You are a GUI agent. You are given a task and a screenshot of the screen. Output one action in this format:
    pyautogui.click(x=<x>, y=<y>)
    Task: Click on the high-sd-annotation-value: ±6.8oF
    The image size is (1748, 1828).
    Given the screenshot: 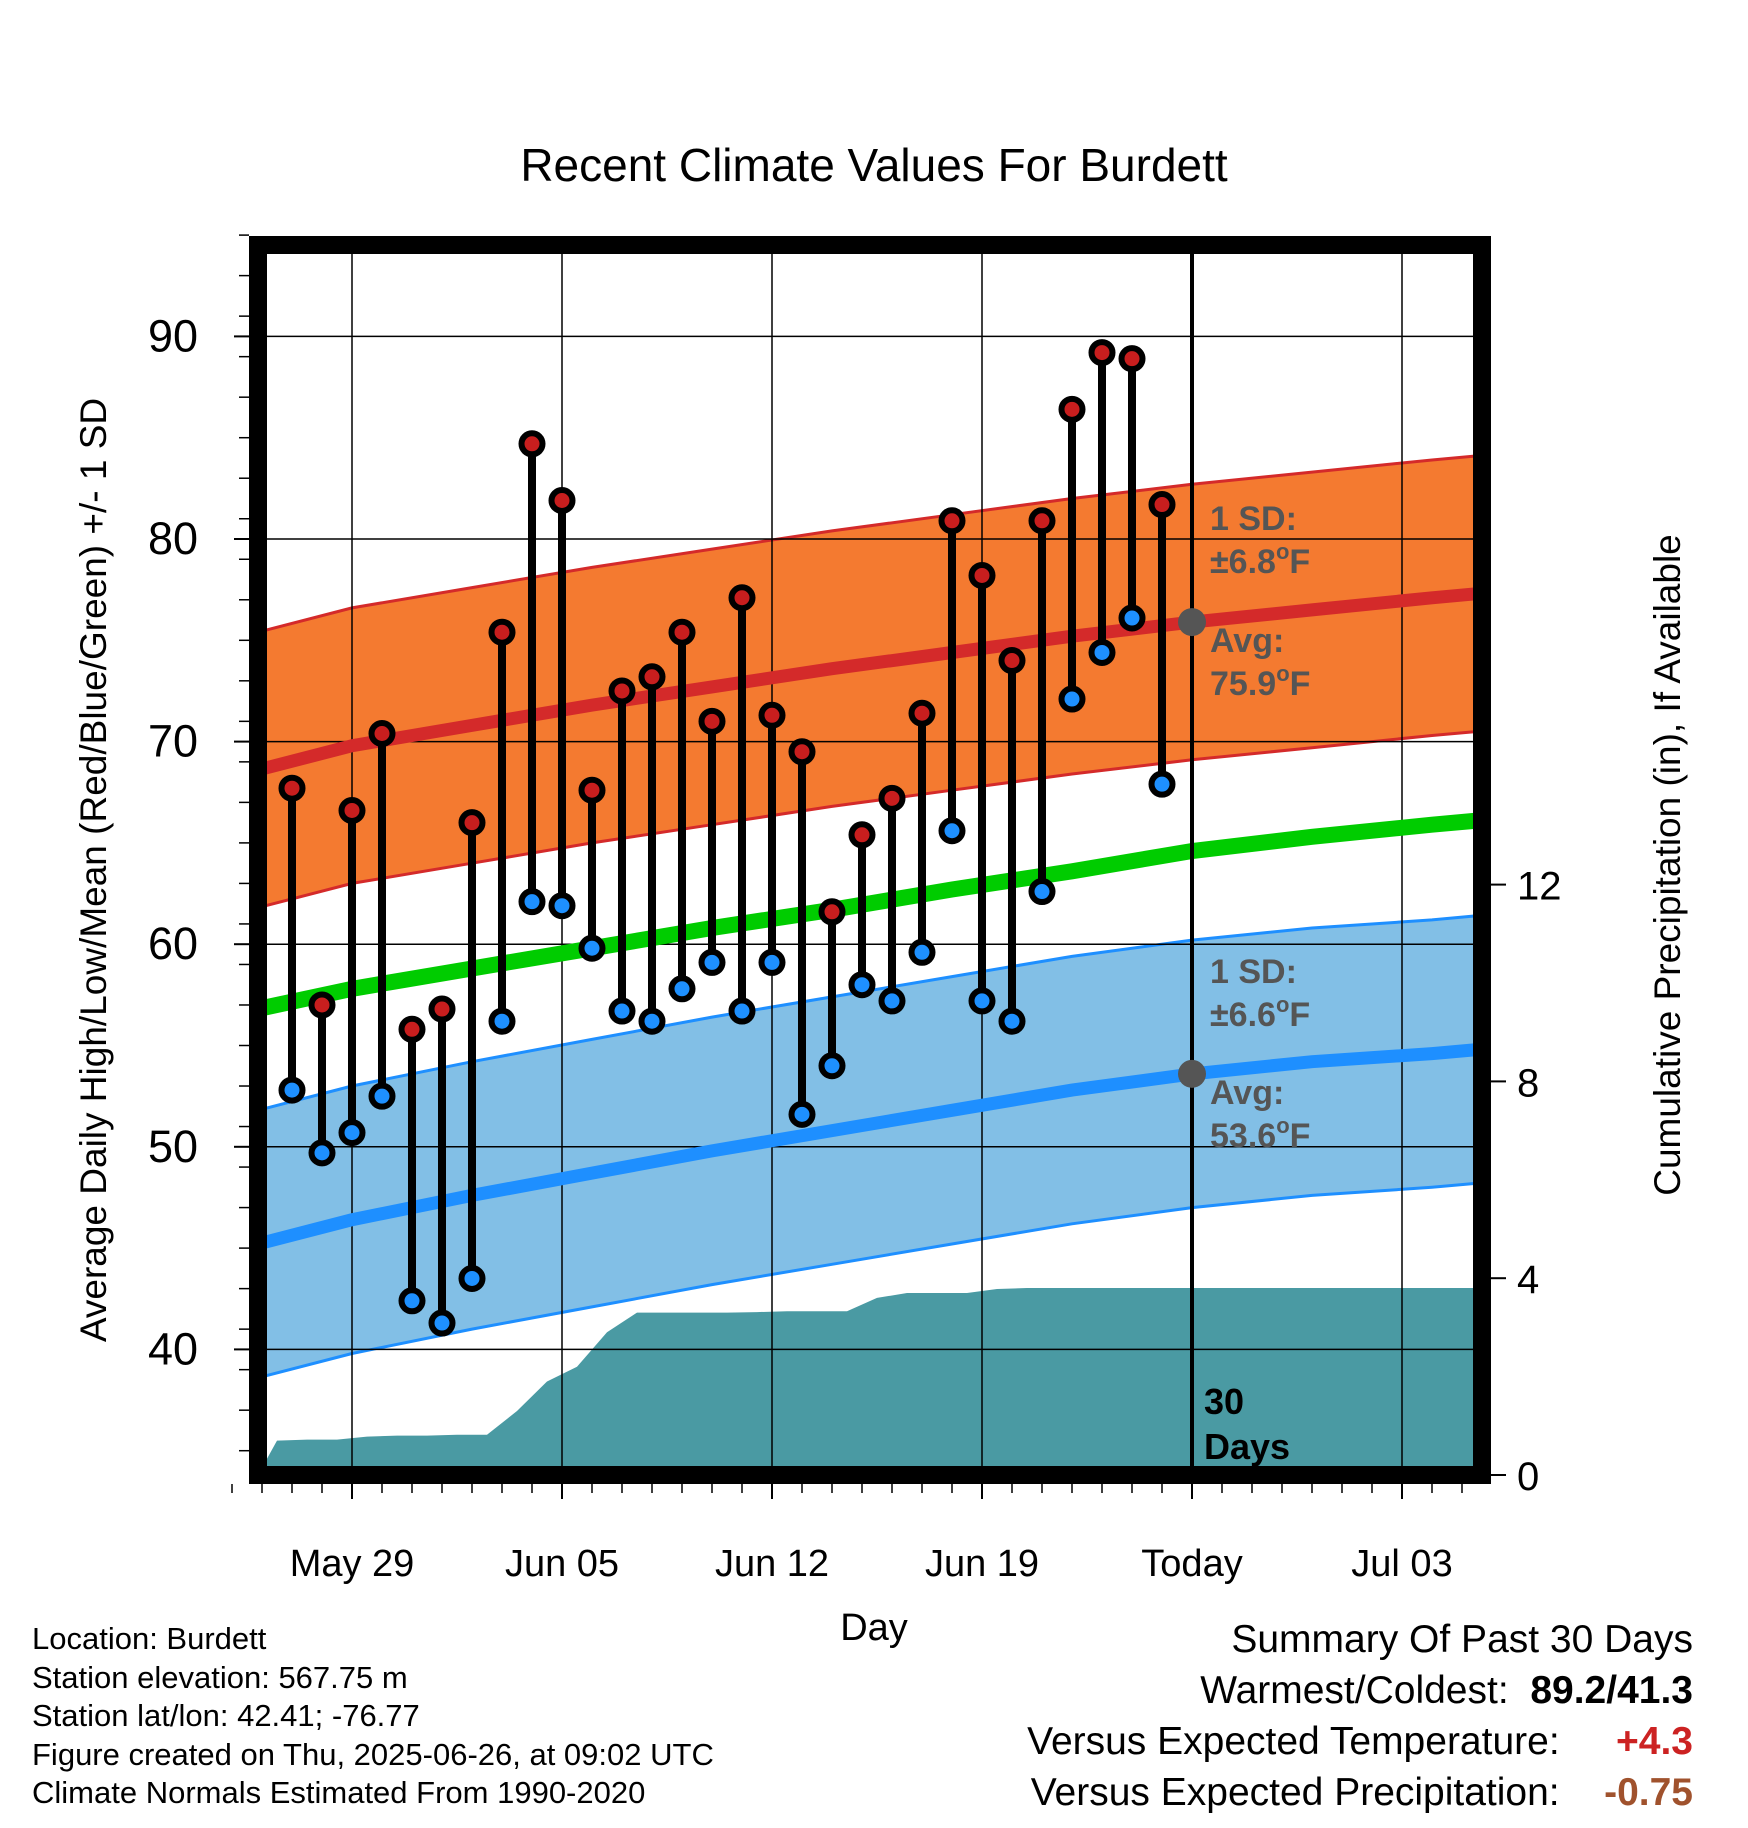 What is the action you would take?
    pyautogui.click(x=1260, y=560)
    